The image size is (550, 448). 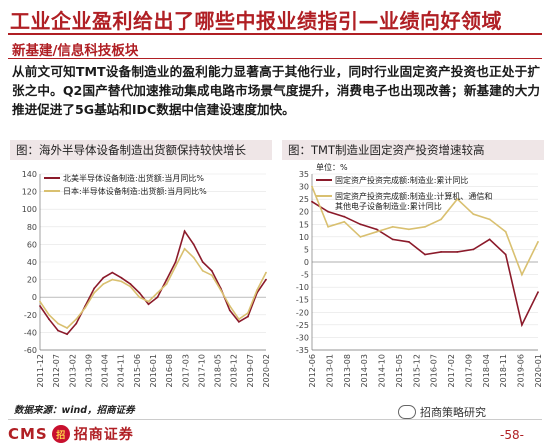 What do you see at coordinates (29, 192) in the screenshot?
I see `y-tick-label: 120` at bounding box center [29, 192].